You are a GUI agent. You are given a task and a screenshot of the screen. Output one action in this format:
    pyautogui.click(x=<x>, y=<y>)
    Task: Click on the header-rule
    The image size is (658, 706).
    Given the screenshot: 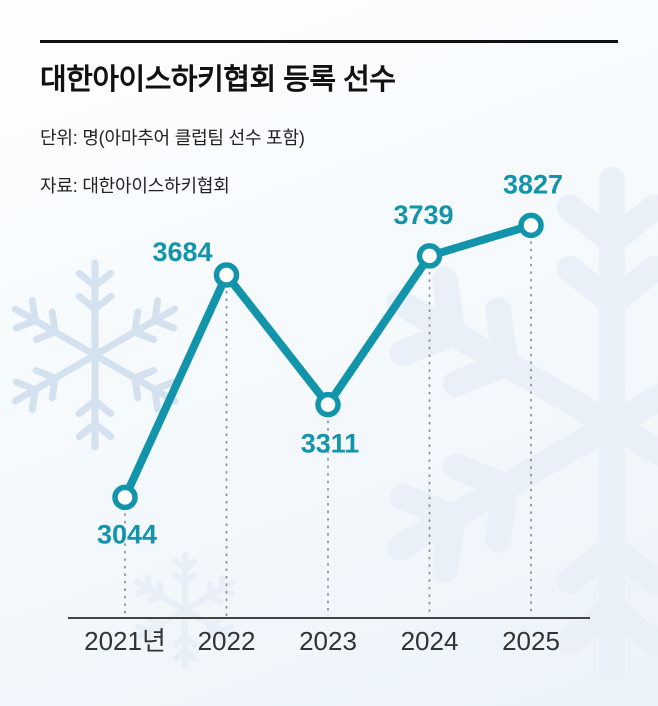 What is the action you would take?
    pyautogui.click(x=329, y=41)
    